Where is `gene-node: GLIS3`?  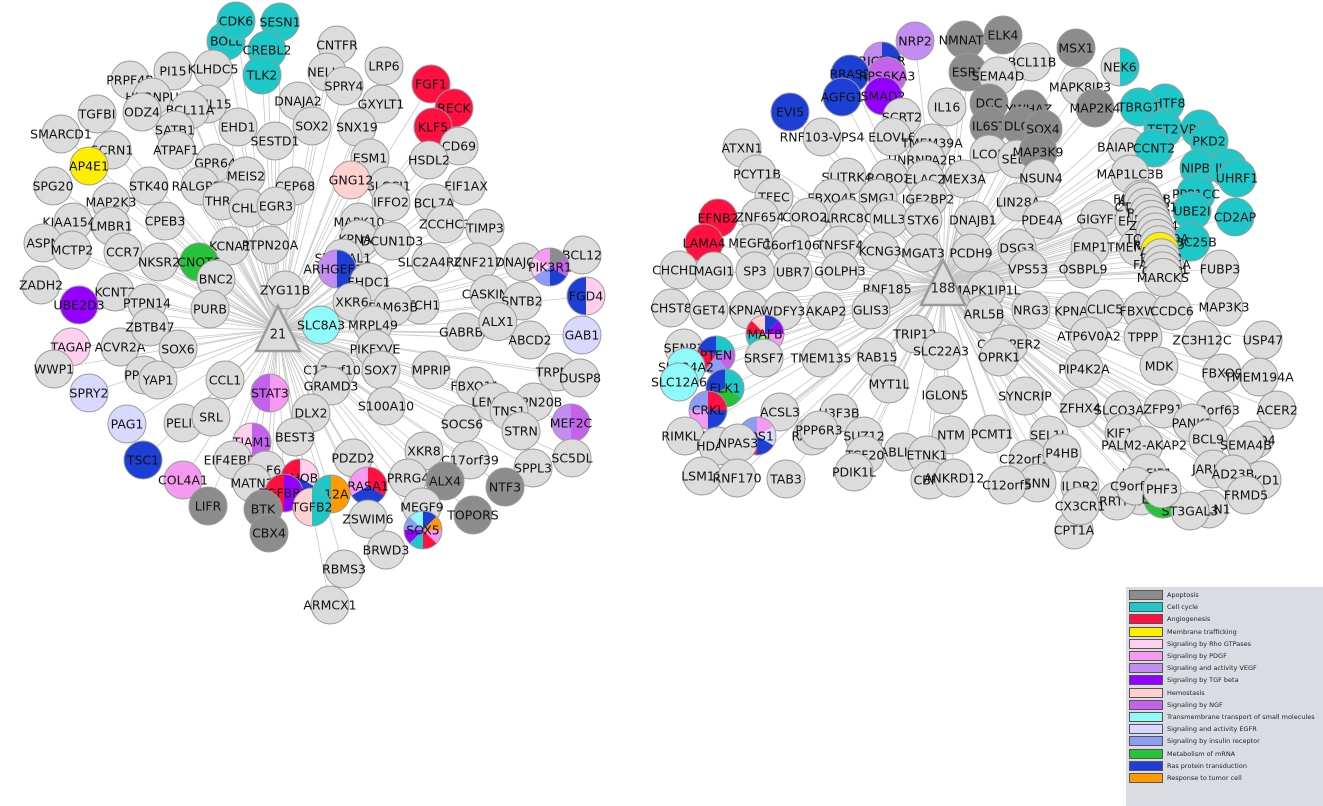 gene-node: GLIS3 is located at coordinates (871, 310).